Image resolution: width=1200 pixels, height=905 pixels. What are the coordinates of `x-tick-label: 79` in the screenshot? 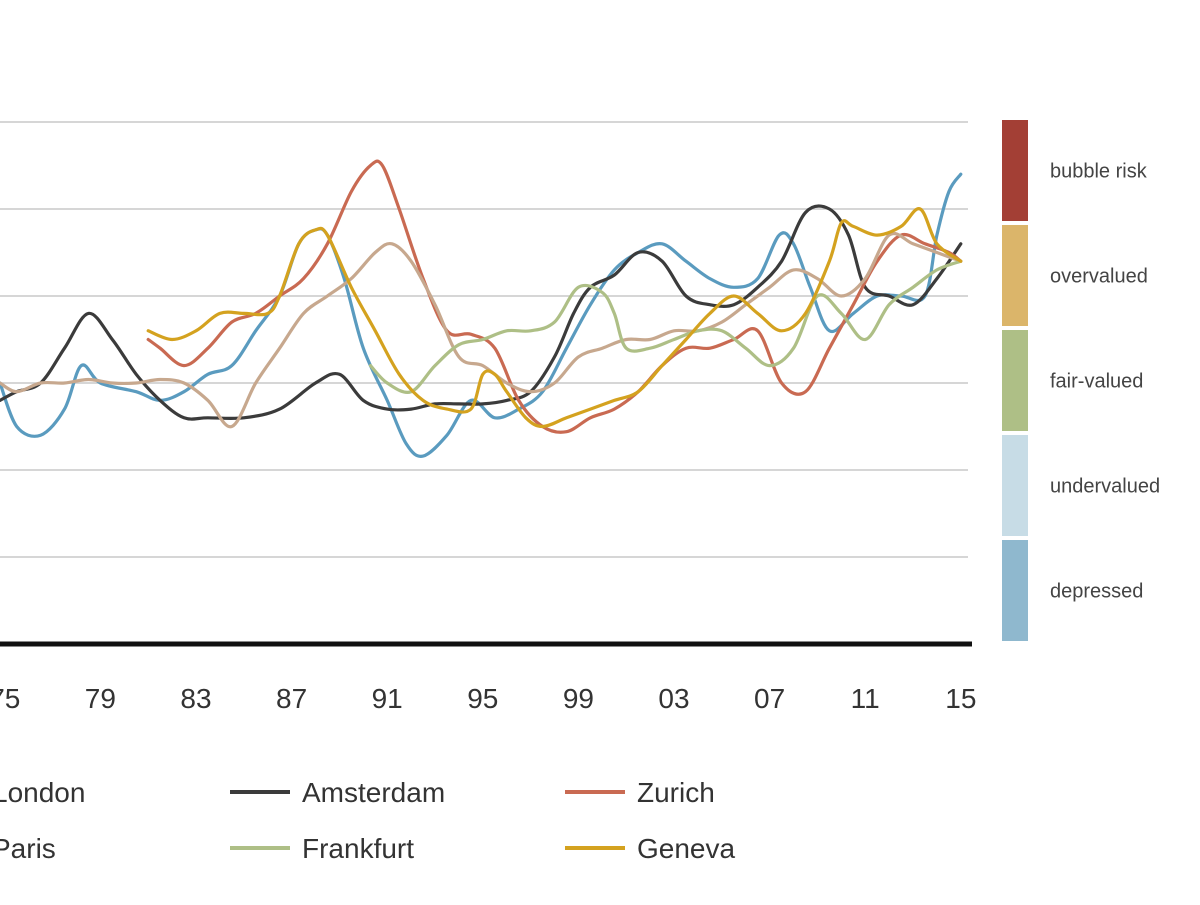 It's located at (100, 698).